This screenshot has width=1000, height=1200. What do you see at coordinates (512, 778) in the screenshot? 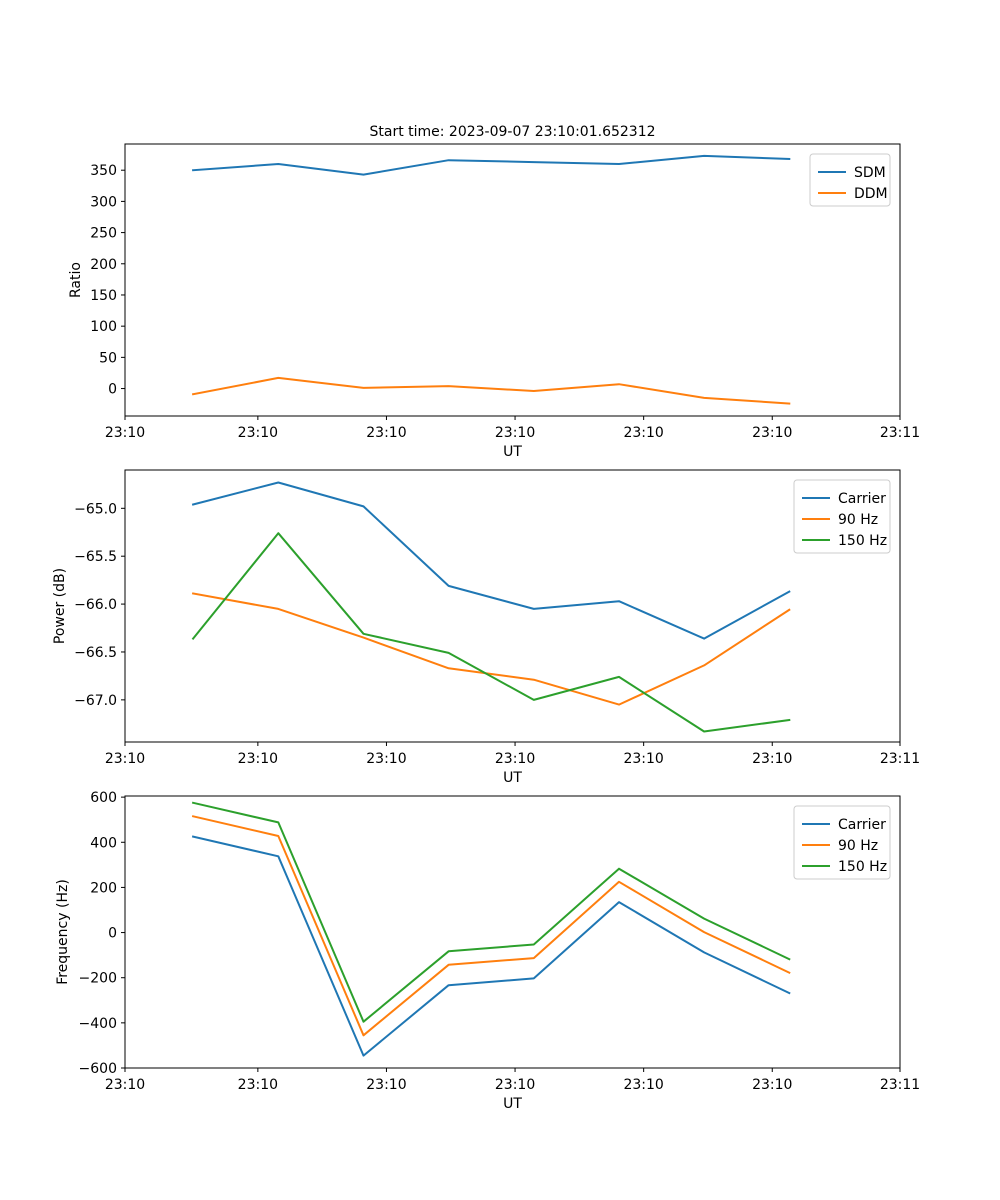
I see `power-x-axis-label: UT` at bounding box center [512, 778].